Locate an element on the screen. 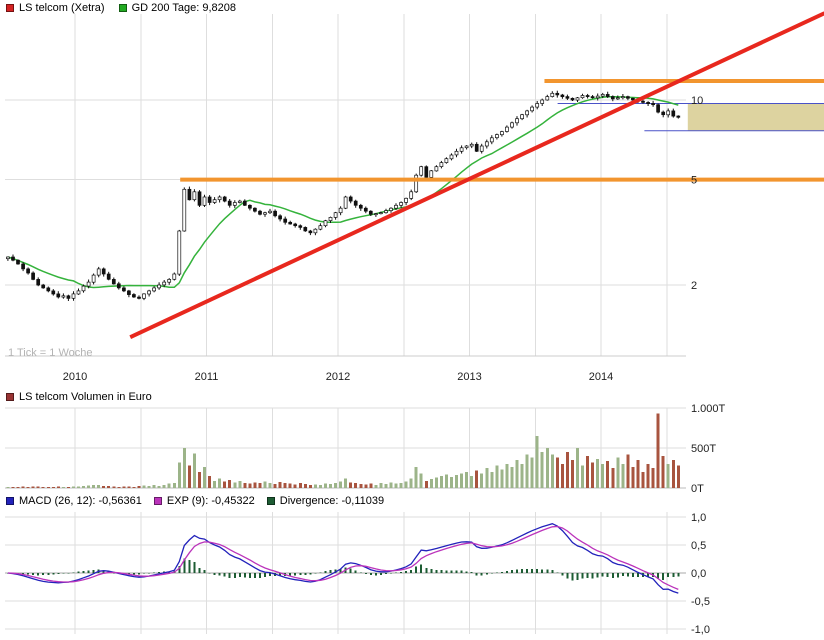 Image resolution: width=824 pixels, height=640 pixels. x-axis-year-label: 2010 is located at coordinates (75, 377).